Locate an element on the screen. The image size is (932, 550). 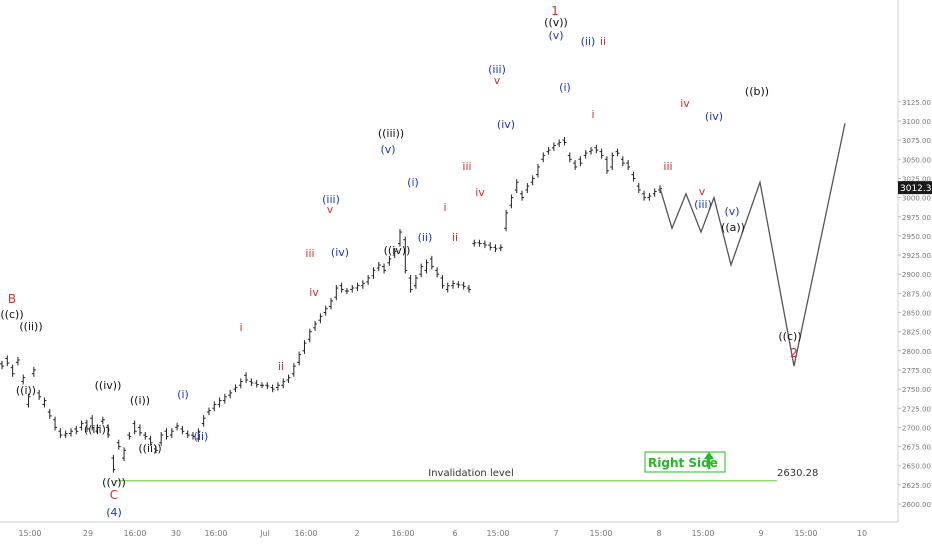
y-tick-label: 2850.00 is located at coordinates (916, 314).